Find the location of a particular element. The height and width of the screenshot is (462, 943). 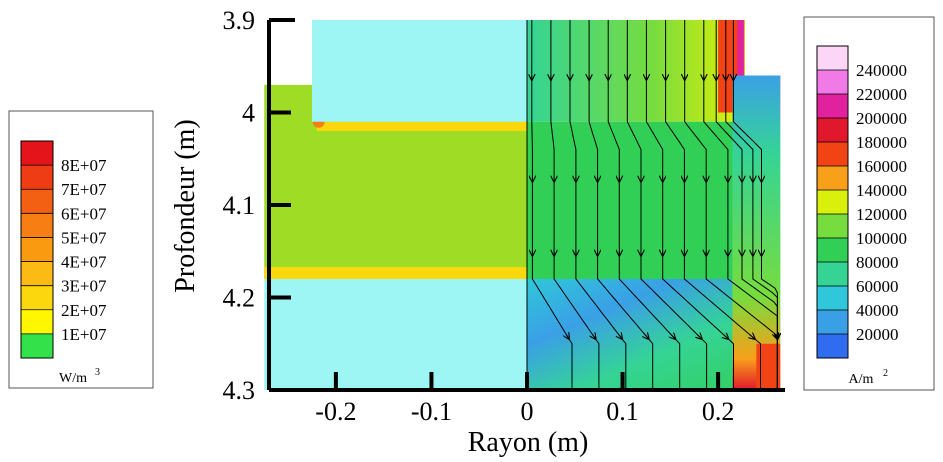

legend-level-label: 40000 is located at coordinates (877, 310).